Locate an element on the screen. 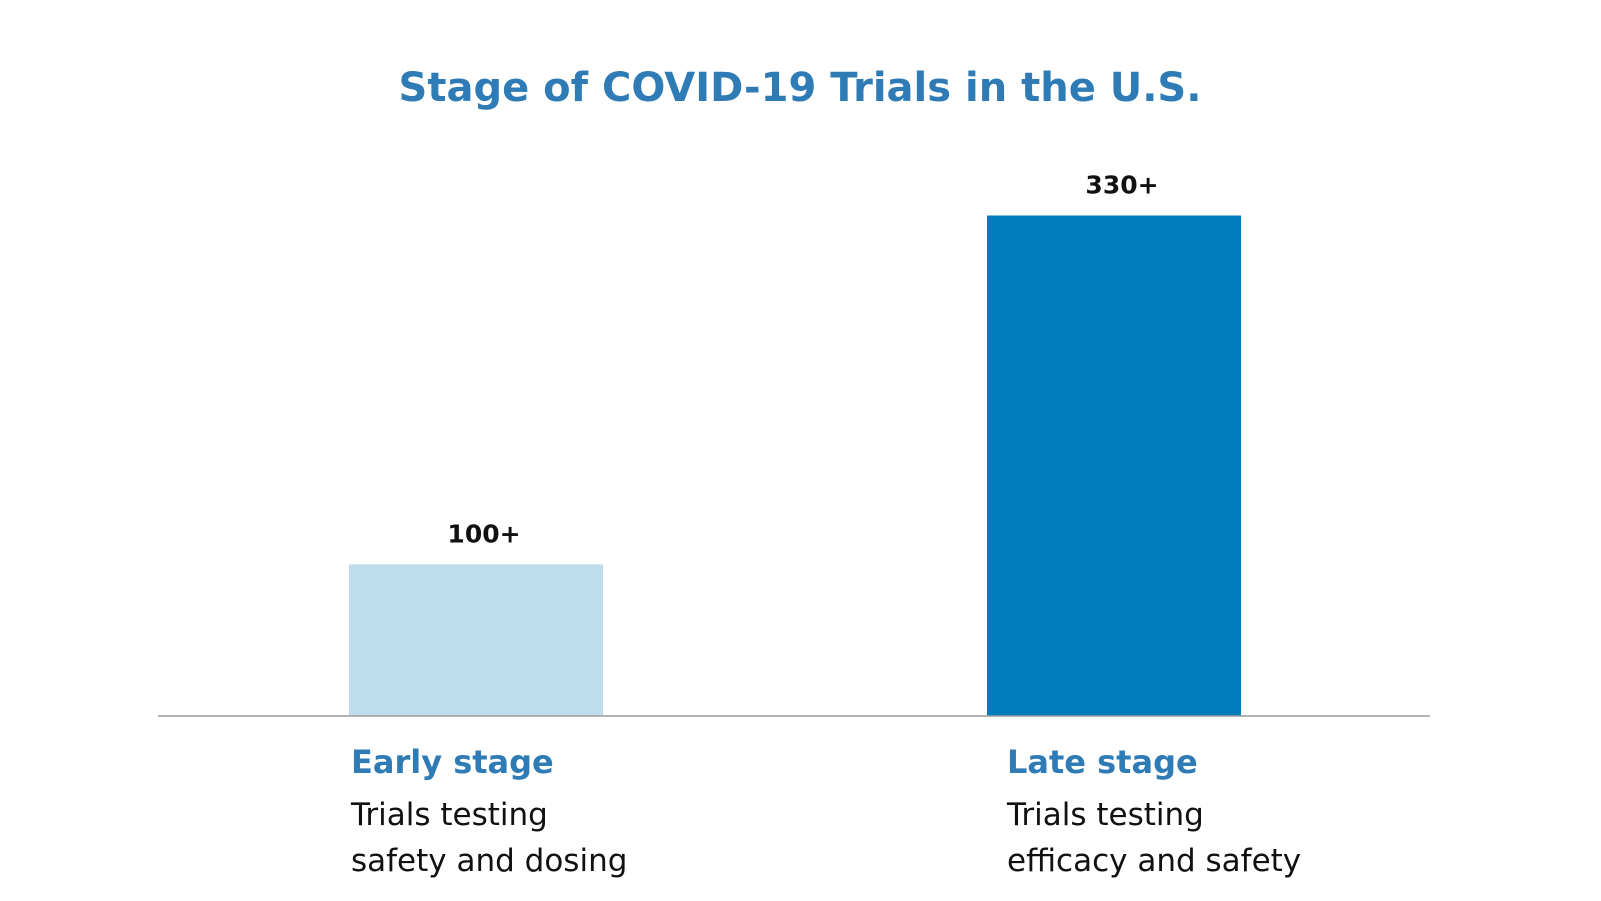 Image resolution: width=1601 pixels, height=901 pixels. category-description-line: efficacy and safety is located at coordinates (1154, 861).